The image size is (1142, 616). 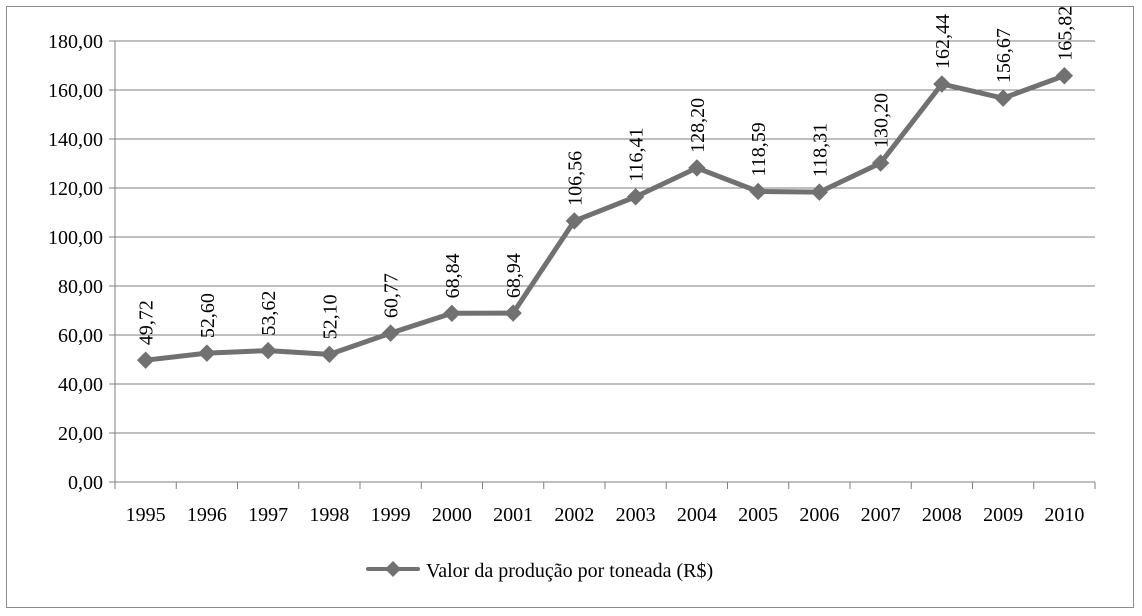 What do you see at coordinates (268, 515) in the screenshot?
I see `x-tick-label: 1997` at bounding box center [268, 515].